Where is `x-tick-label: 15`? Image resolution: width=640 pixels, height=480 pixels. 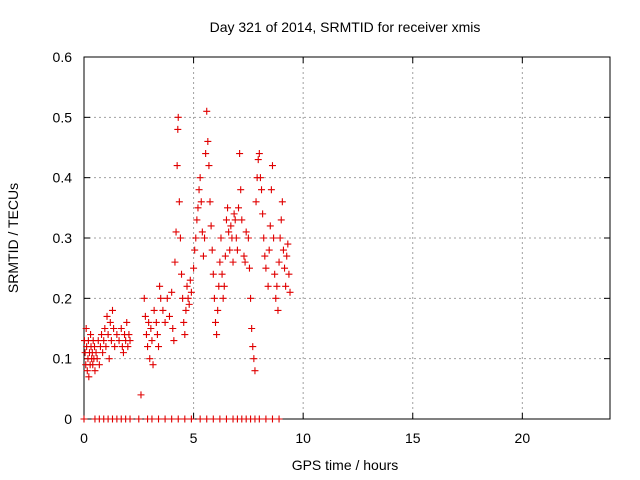
x-tick-label: 15 is located at coordinates (413, 438).